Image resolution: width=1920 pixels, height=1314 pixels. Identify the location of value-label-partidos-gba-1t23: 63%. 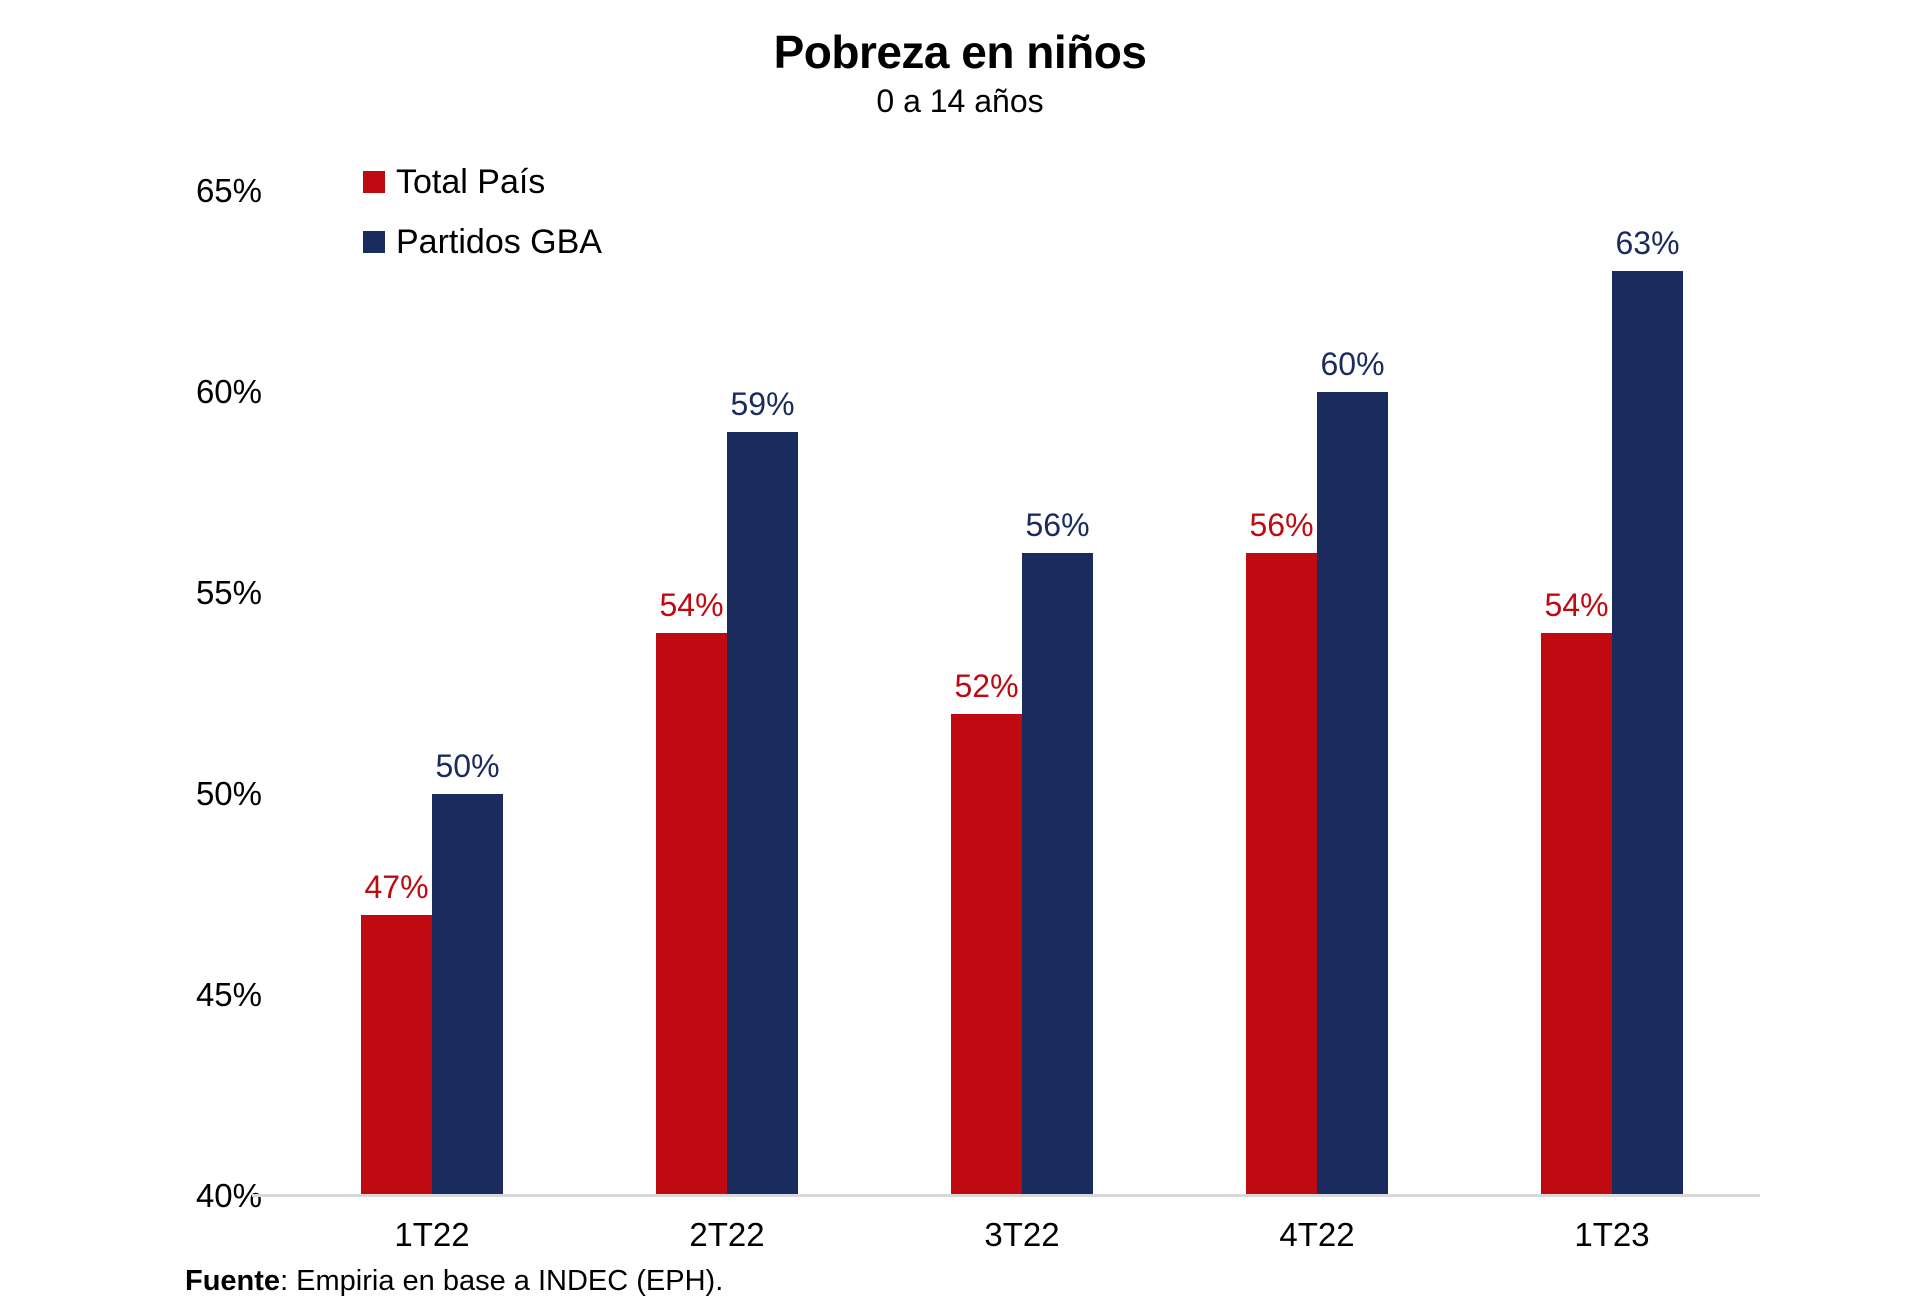
(1647, 243).